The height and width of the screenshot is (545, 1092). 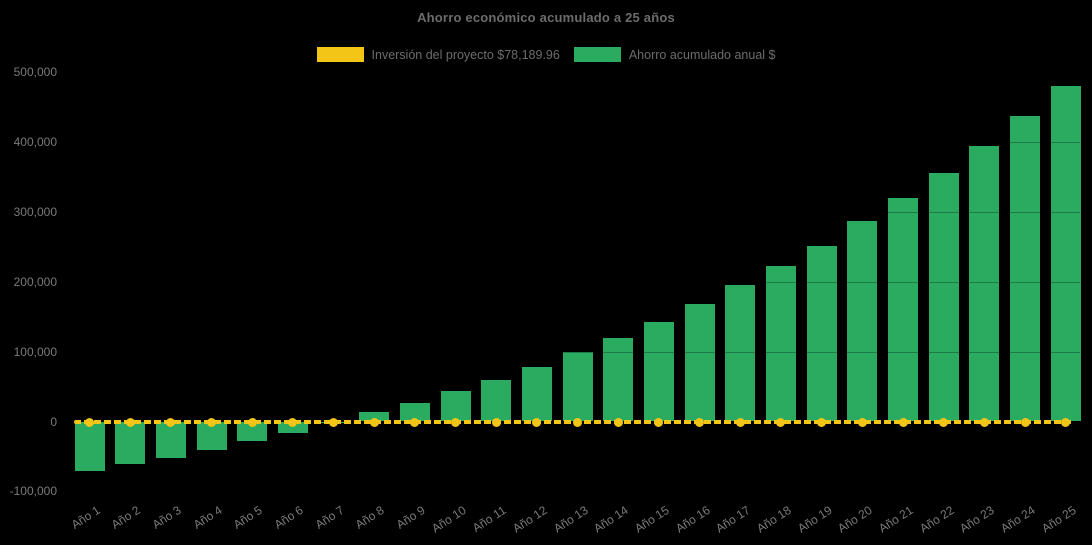 What do you see at coordinates (570, 518) in the screenshot?
I see `x-axis-label-anio-13: Año 13` at bounding box center [570, 518].